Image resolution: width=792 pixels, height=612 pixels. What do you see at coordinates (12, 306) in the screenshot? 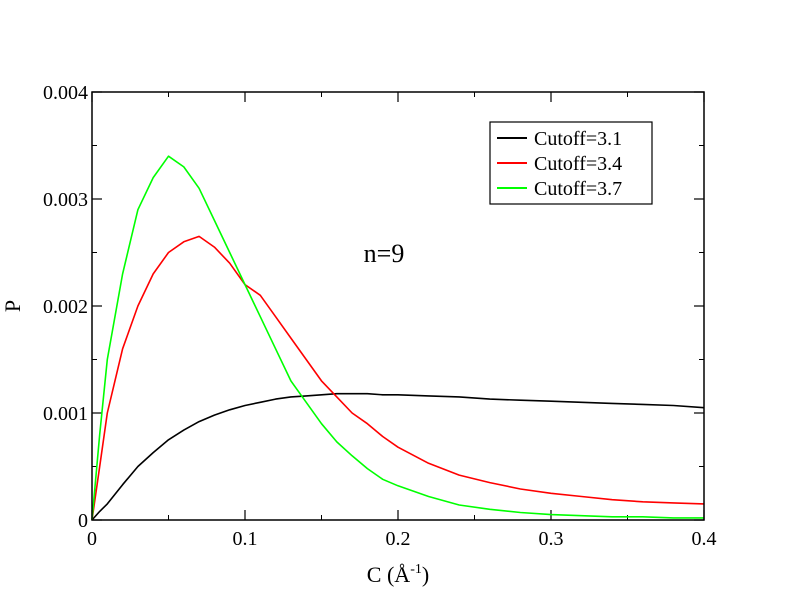
I see `y-axis-title: P` at bounding box center [12, 306].